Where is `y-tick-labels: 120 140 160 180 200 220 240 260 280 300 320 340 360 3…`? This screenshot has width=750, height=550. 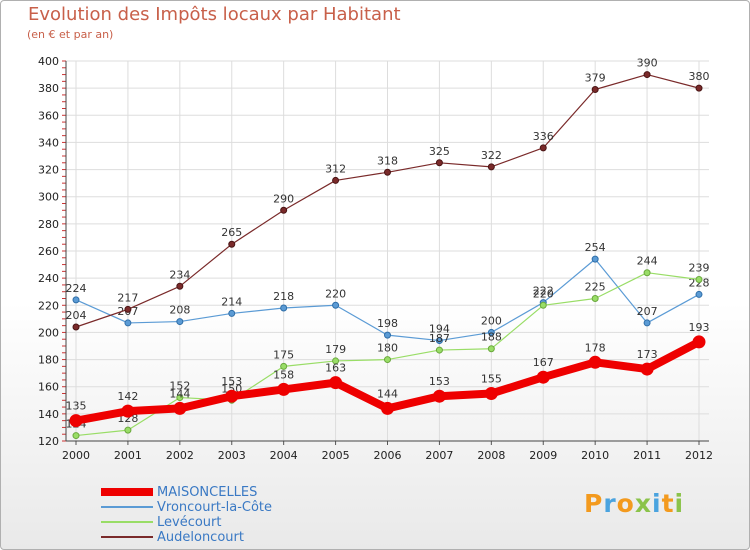
y-tick-labels: 120 140 160 180 200 220 240 260 280 300 320 340 360 3… is located at coordinates (48, 251).